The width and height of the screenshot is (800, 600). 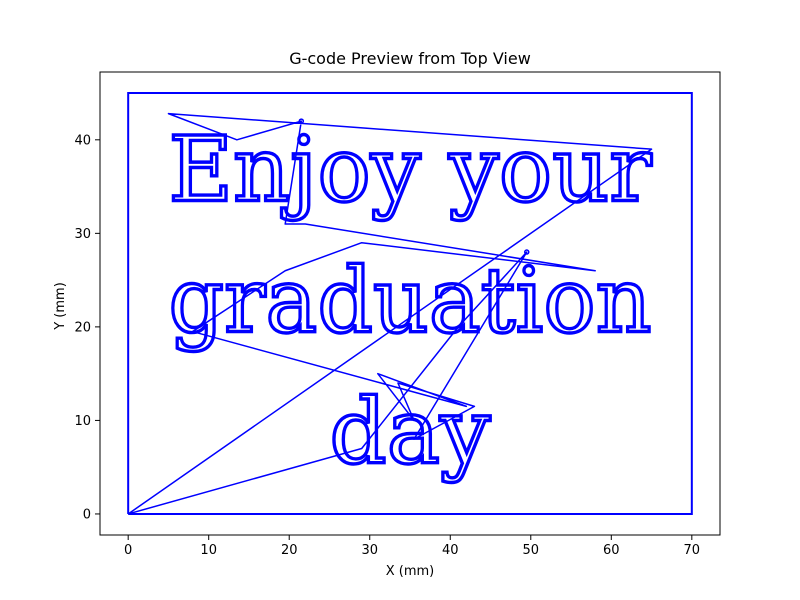 What do you see at coordinates (128, 550) in the screenshot?
I see `x-tick-label: 0` at bounding box center [128, 550].